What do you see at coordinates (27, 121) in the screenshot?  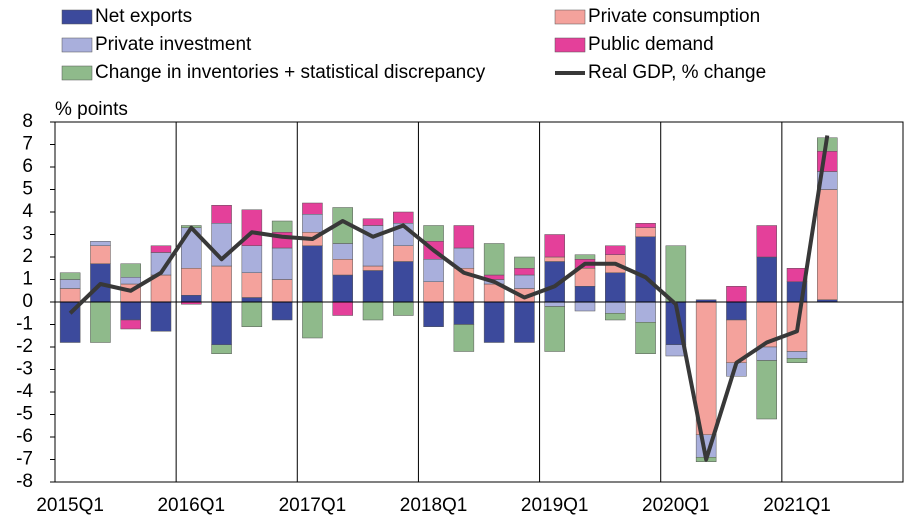 I see `y-tick-label: 8` at bounding box center [27, 121].